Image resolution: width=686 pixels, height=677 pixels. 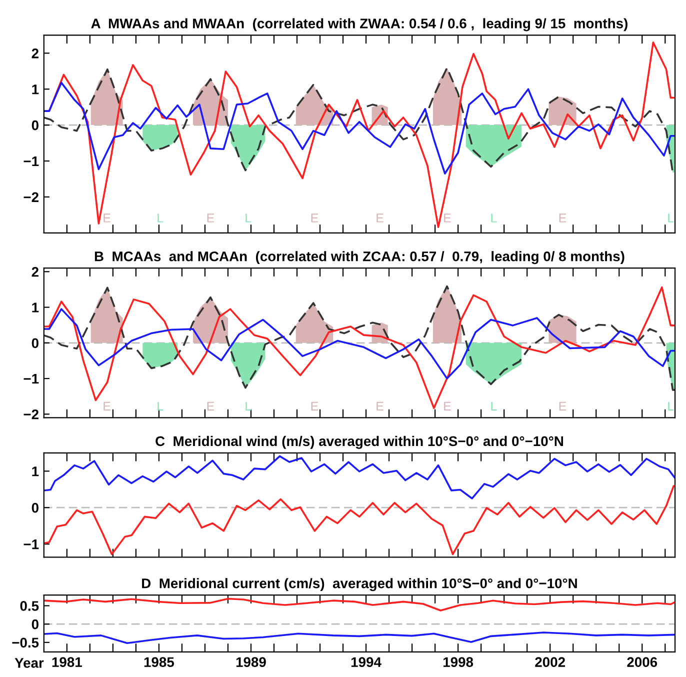 What do you see at coordinates (29, 606) in the screenshot?
I see `y-tick-label: 0.5` at bounding box center [29, 606].